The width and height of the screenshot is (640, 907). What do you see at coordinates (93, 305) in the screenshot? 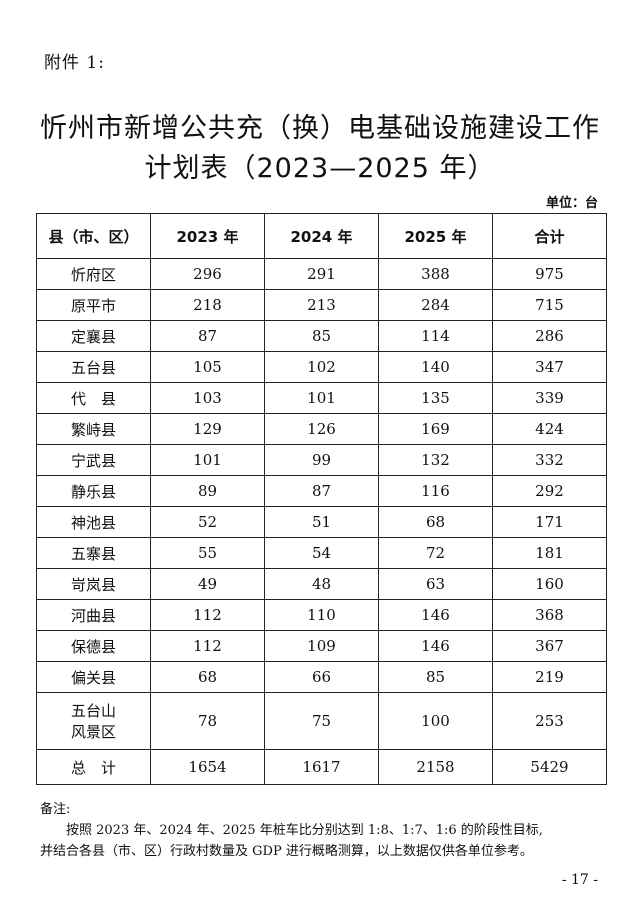
I see `county-name: 原平市` at bounding box center [93, 305].